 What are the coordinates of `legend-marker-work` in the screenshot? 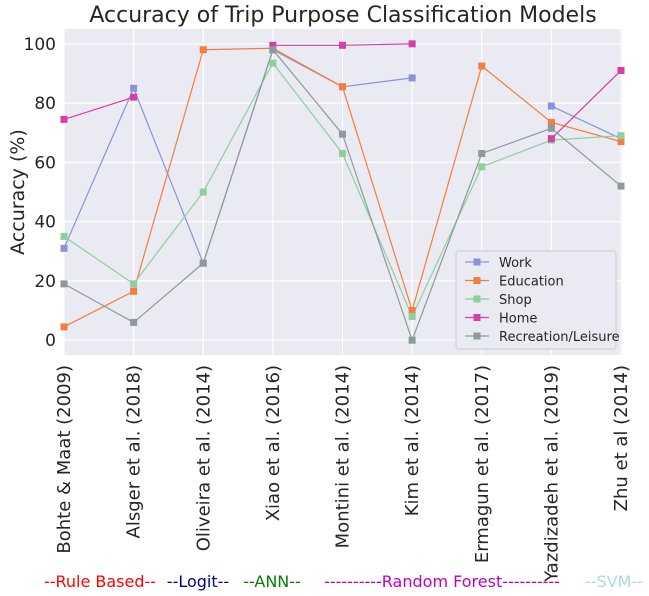 It's located at (477, 262).